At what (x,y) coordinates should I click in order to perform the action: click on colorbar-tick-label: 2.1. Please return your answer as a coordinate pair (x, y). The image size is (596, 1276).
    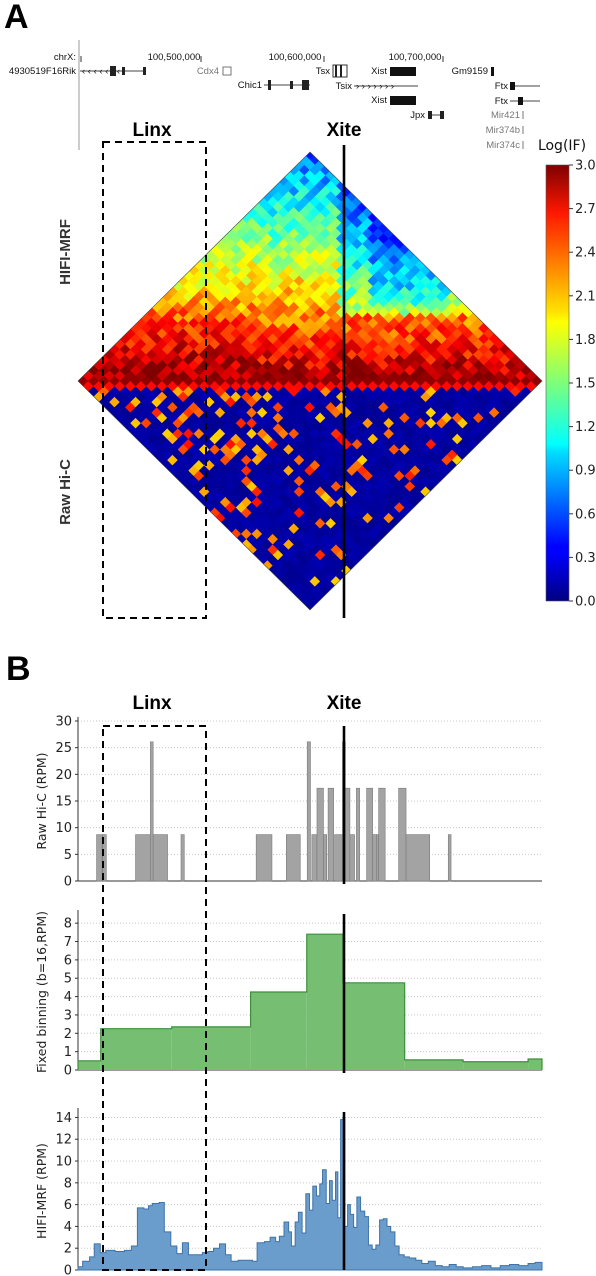
    Looking at the image, I should click on (585, 296).